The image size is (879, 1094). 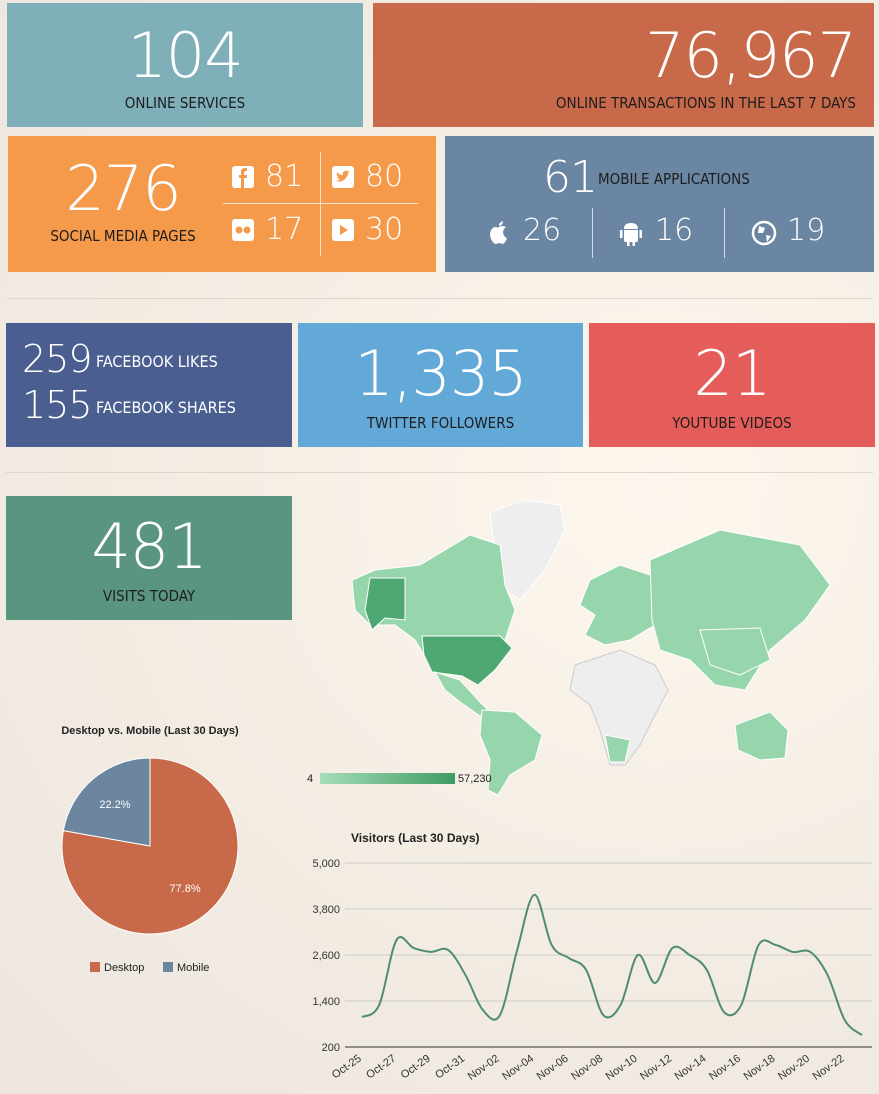 I want to click on flickr-icon, so click(x=243, y=230).